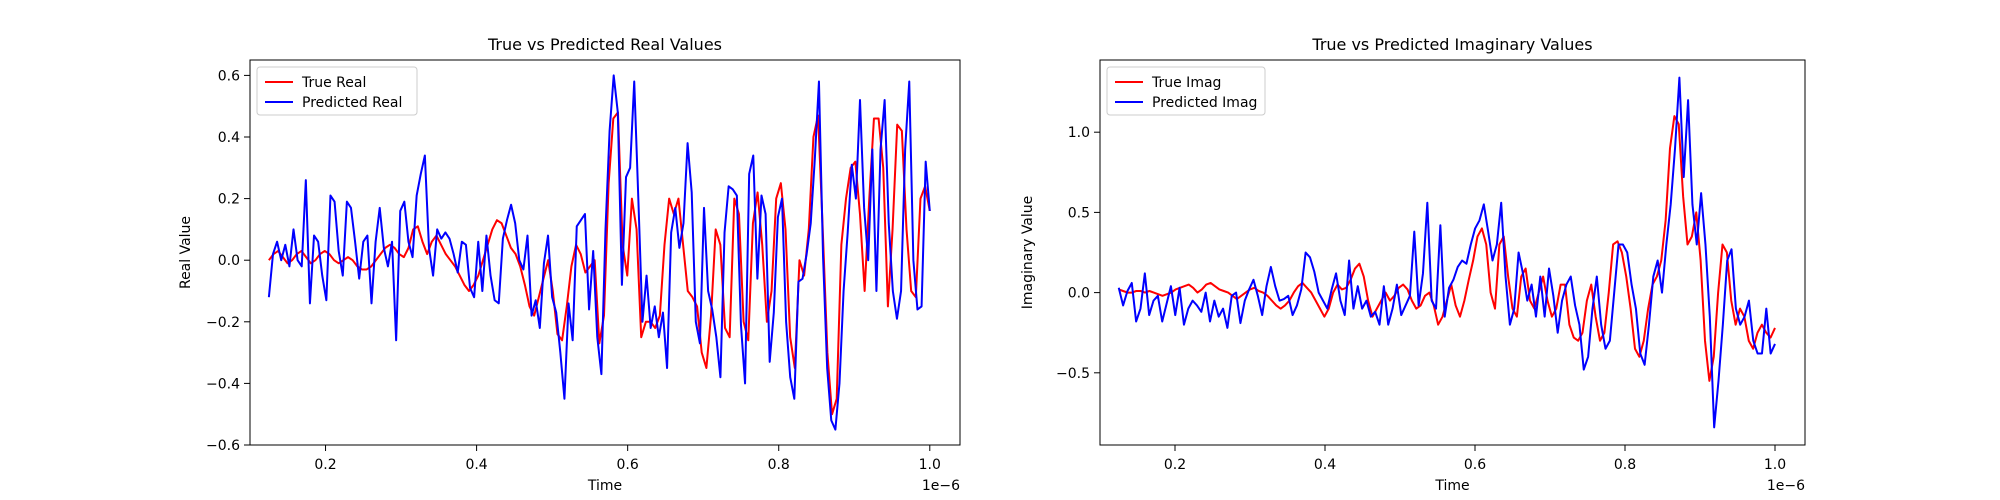 This screenshot has height=500, width=2000. What do you see at coordinates (476, 465) in the screenshot?
I see `chart-0-x-tick-label: 0.4` at bounding box center [476, 465].